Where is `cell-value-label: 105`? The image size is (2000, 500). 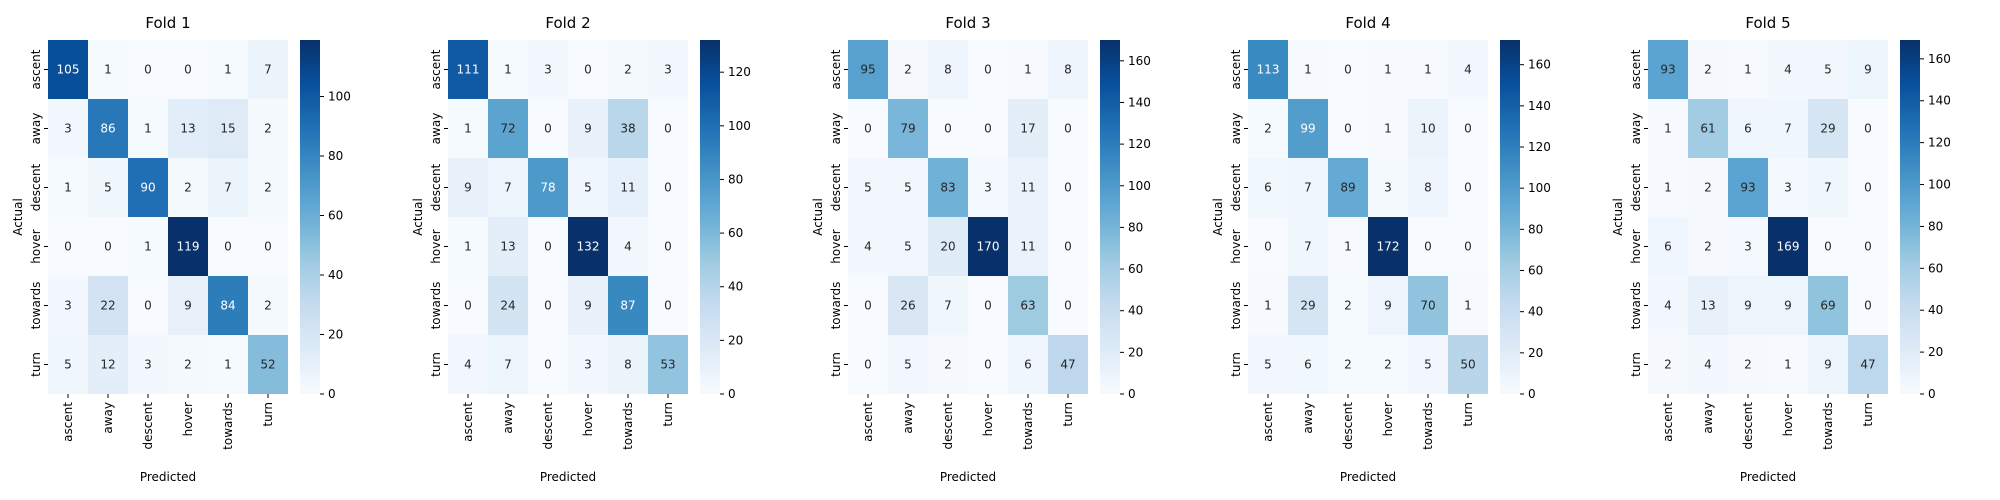
cell-value-label: 105 is located at coordinates (68, 70).